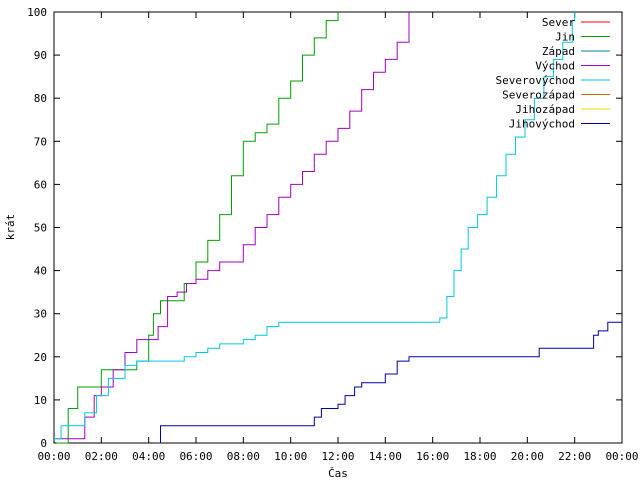  I want to click on x-tick-label: 10:00, so click(290, 456).